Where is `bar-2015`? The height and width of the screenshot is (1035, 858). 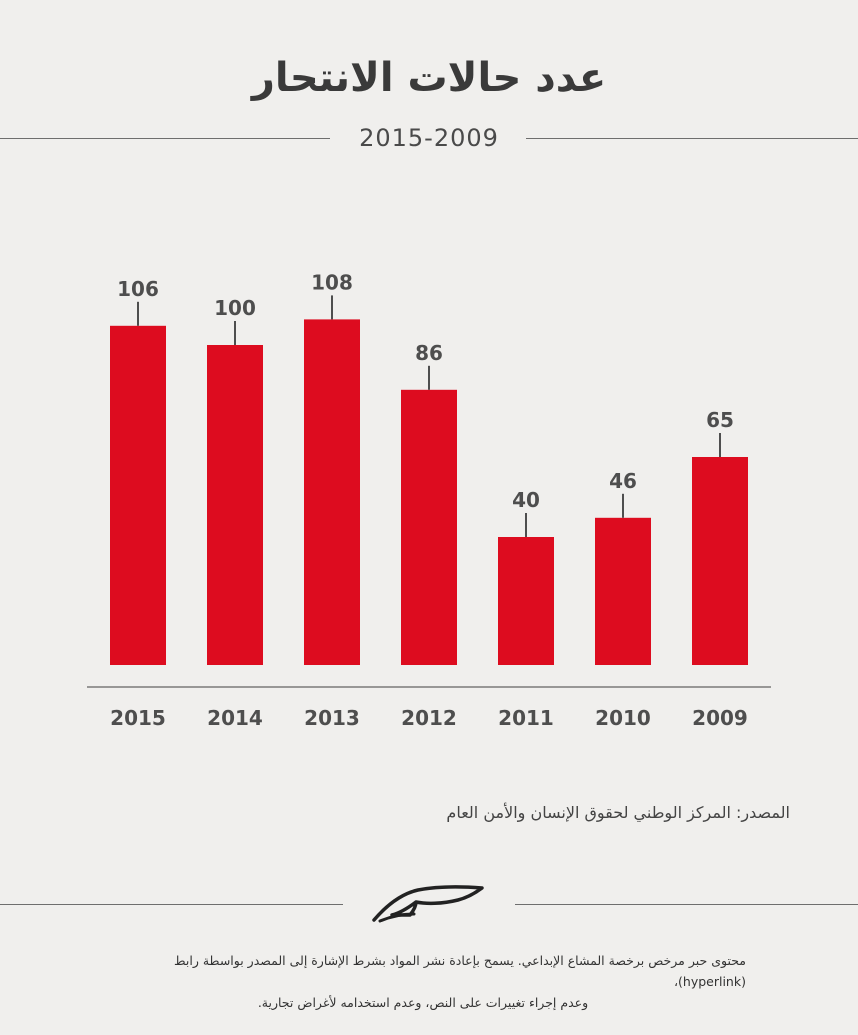 bar-2015 is located at coordinates (138, 495).